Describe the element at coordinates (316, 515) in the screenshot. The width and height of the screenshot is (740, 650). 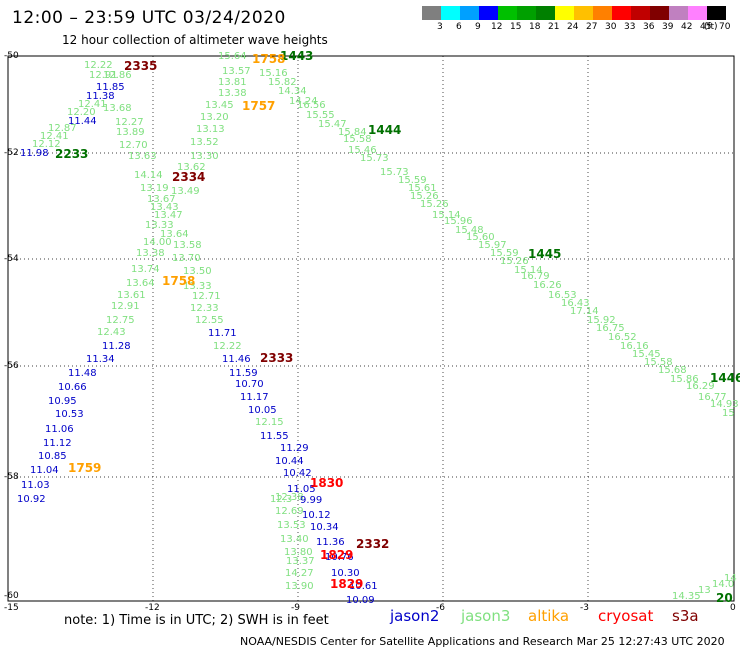
I see `wave-height-value: 10.12` at that location.